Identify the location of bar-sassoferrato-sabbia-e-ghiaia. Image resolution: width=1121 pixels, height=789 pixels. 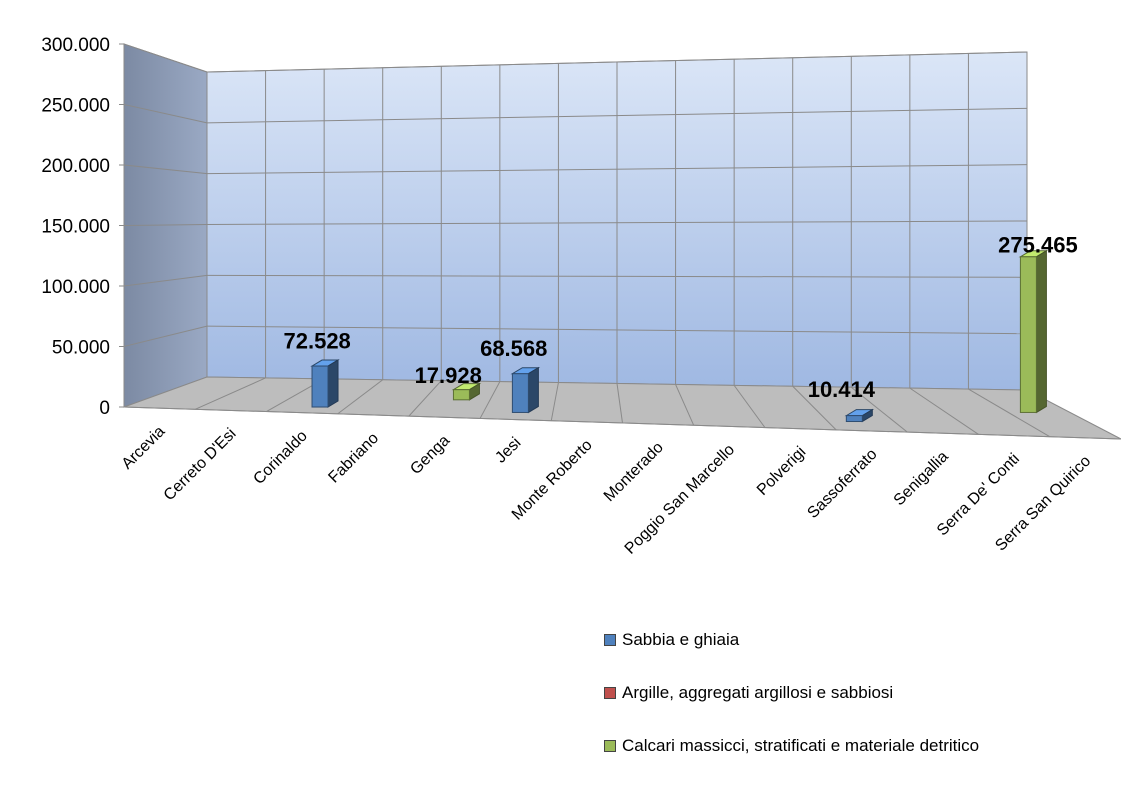
(859, 415).